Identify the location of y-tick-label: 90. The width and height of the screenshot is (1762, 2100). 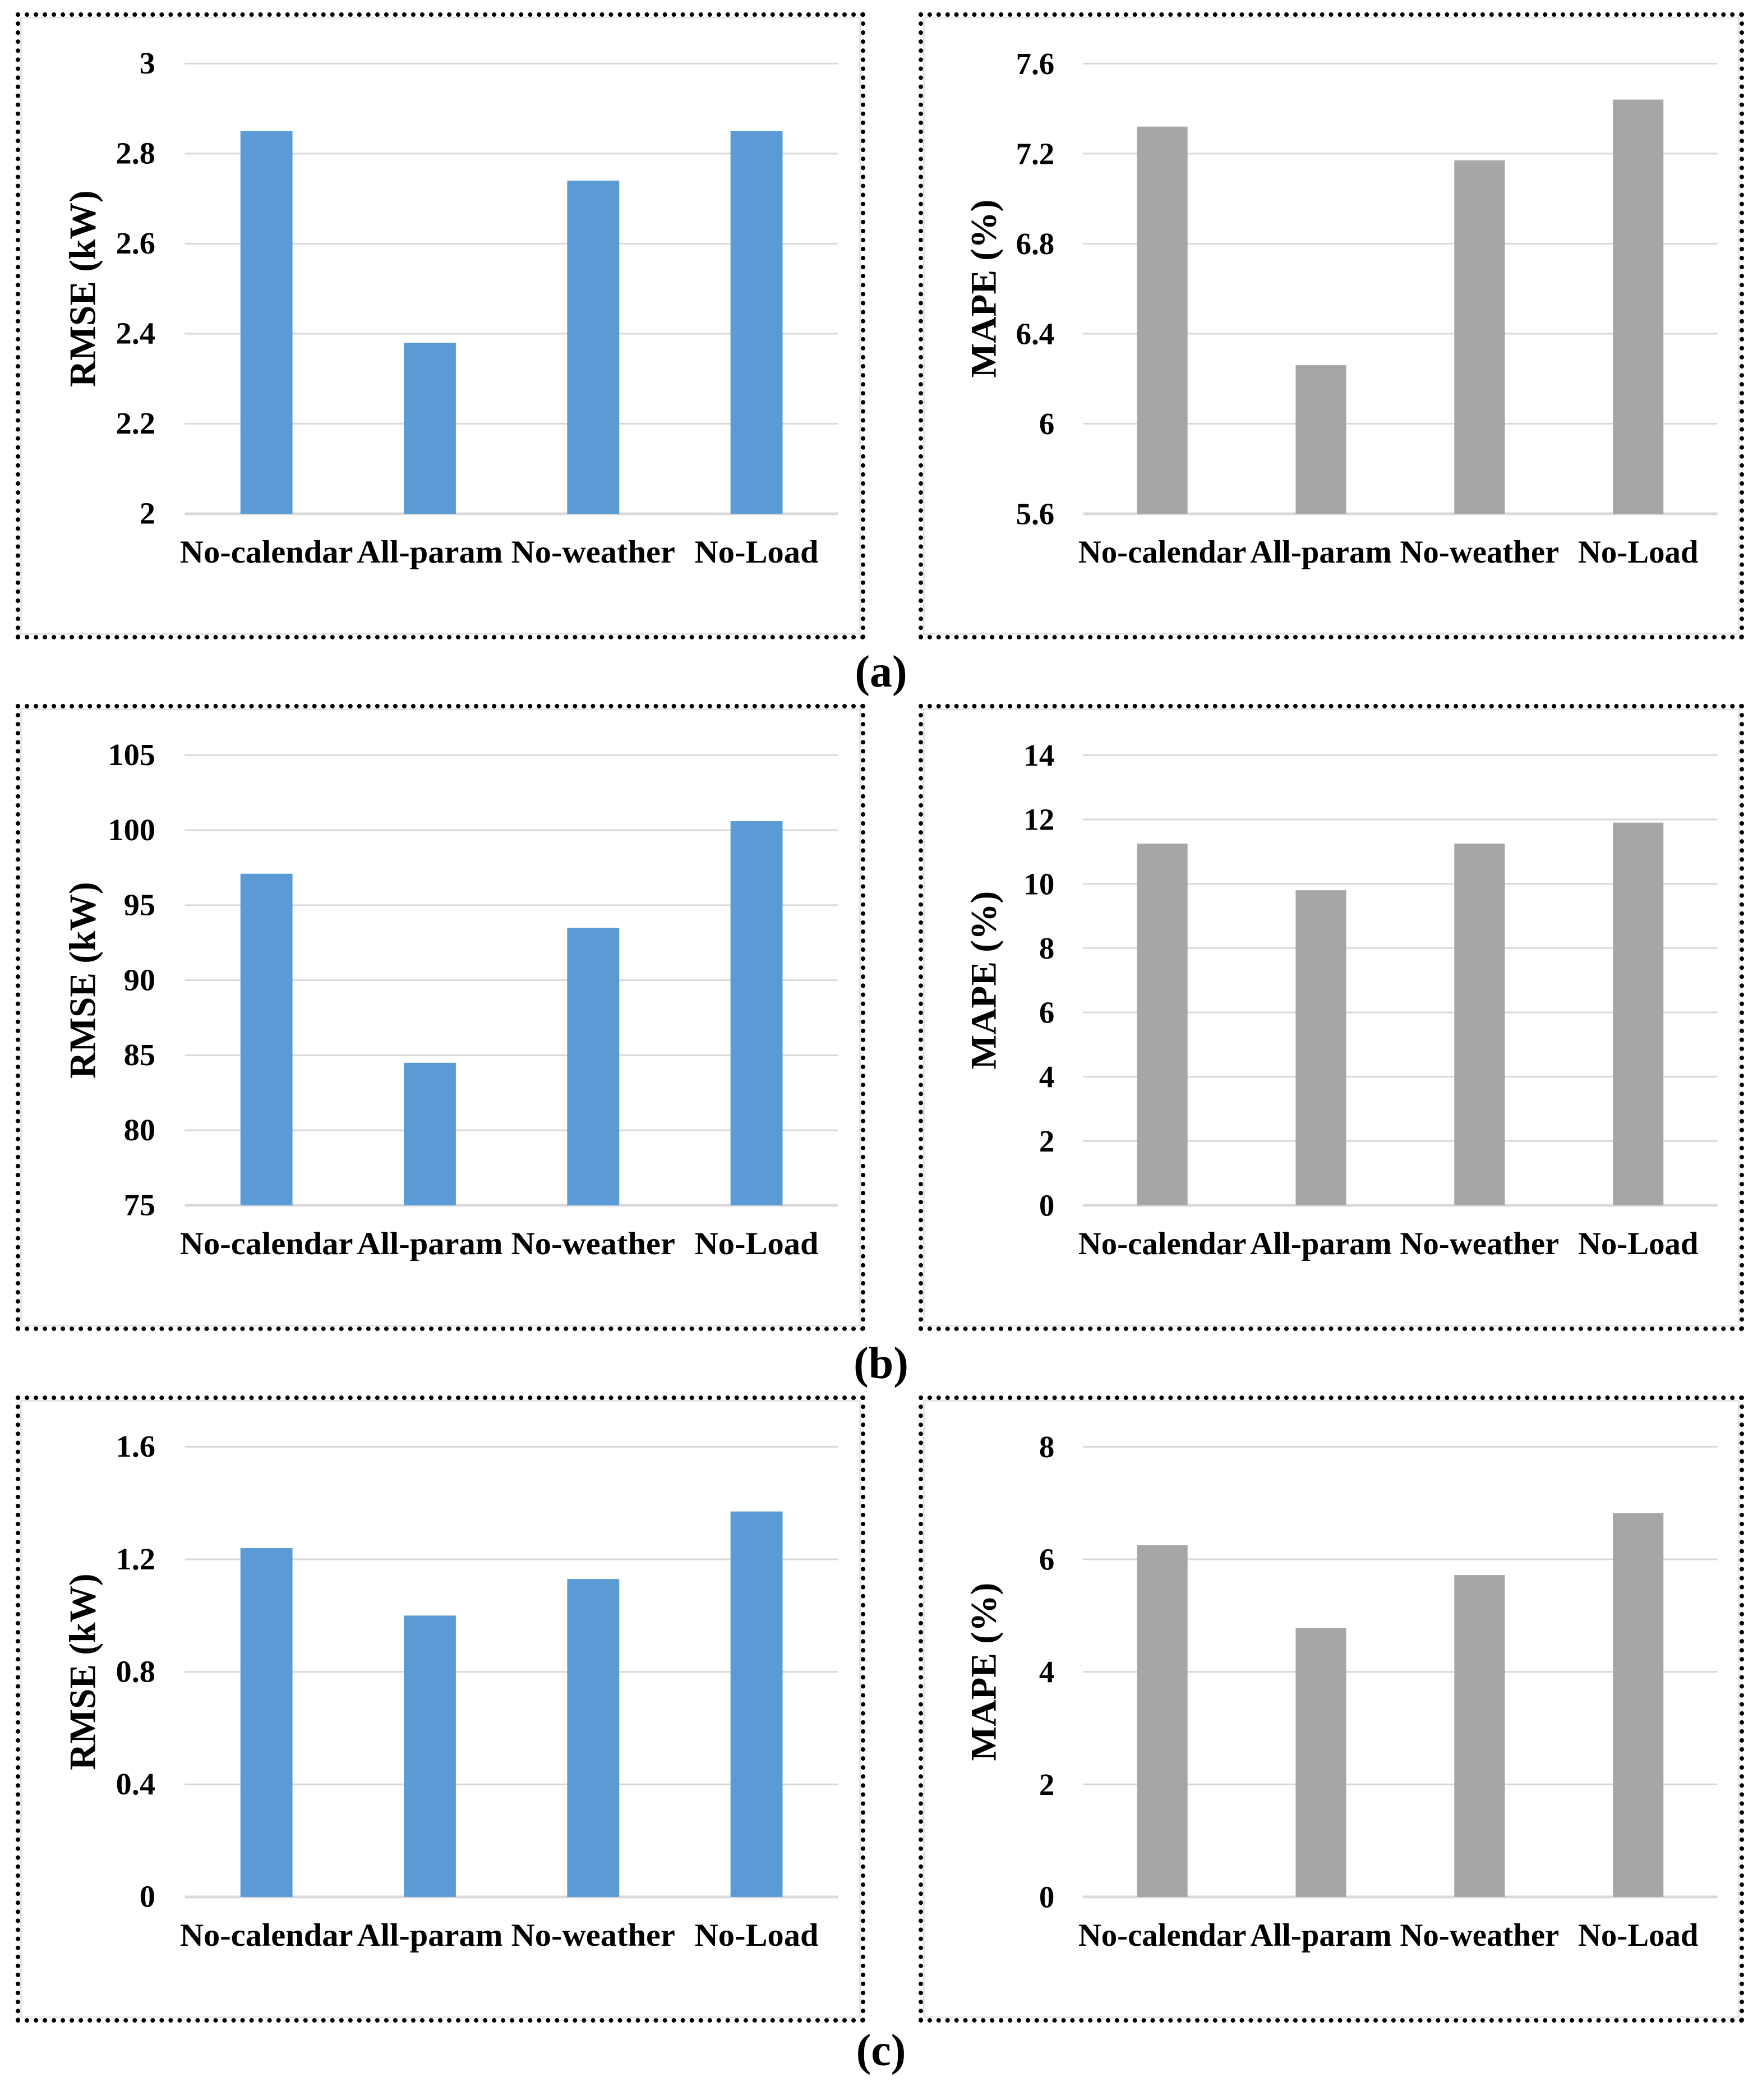
(140, 980).